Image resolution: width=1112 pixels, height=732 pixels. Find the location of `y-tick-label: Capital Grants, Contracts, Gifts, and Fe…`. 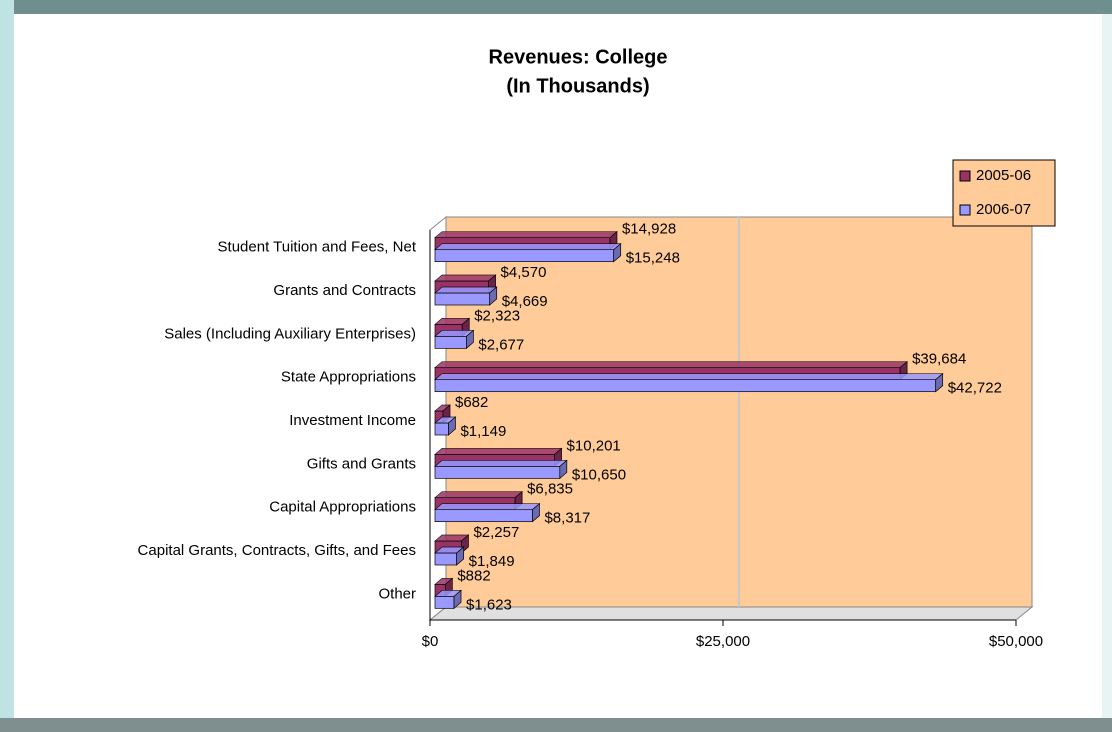

y-tick-label: Capital Grants, Contracts, Gifts, and Fe… is located at coordinates (277, 550).